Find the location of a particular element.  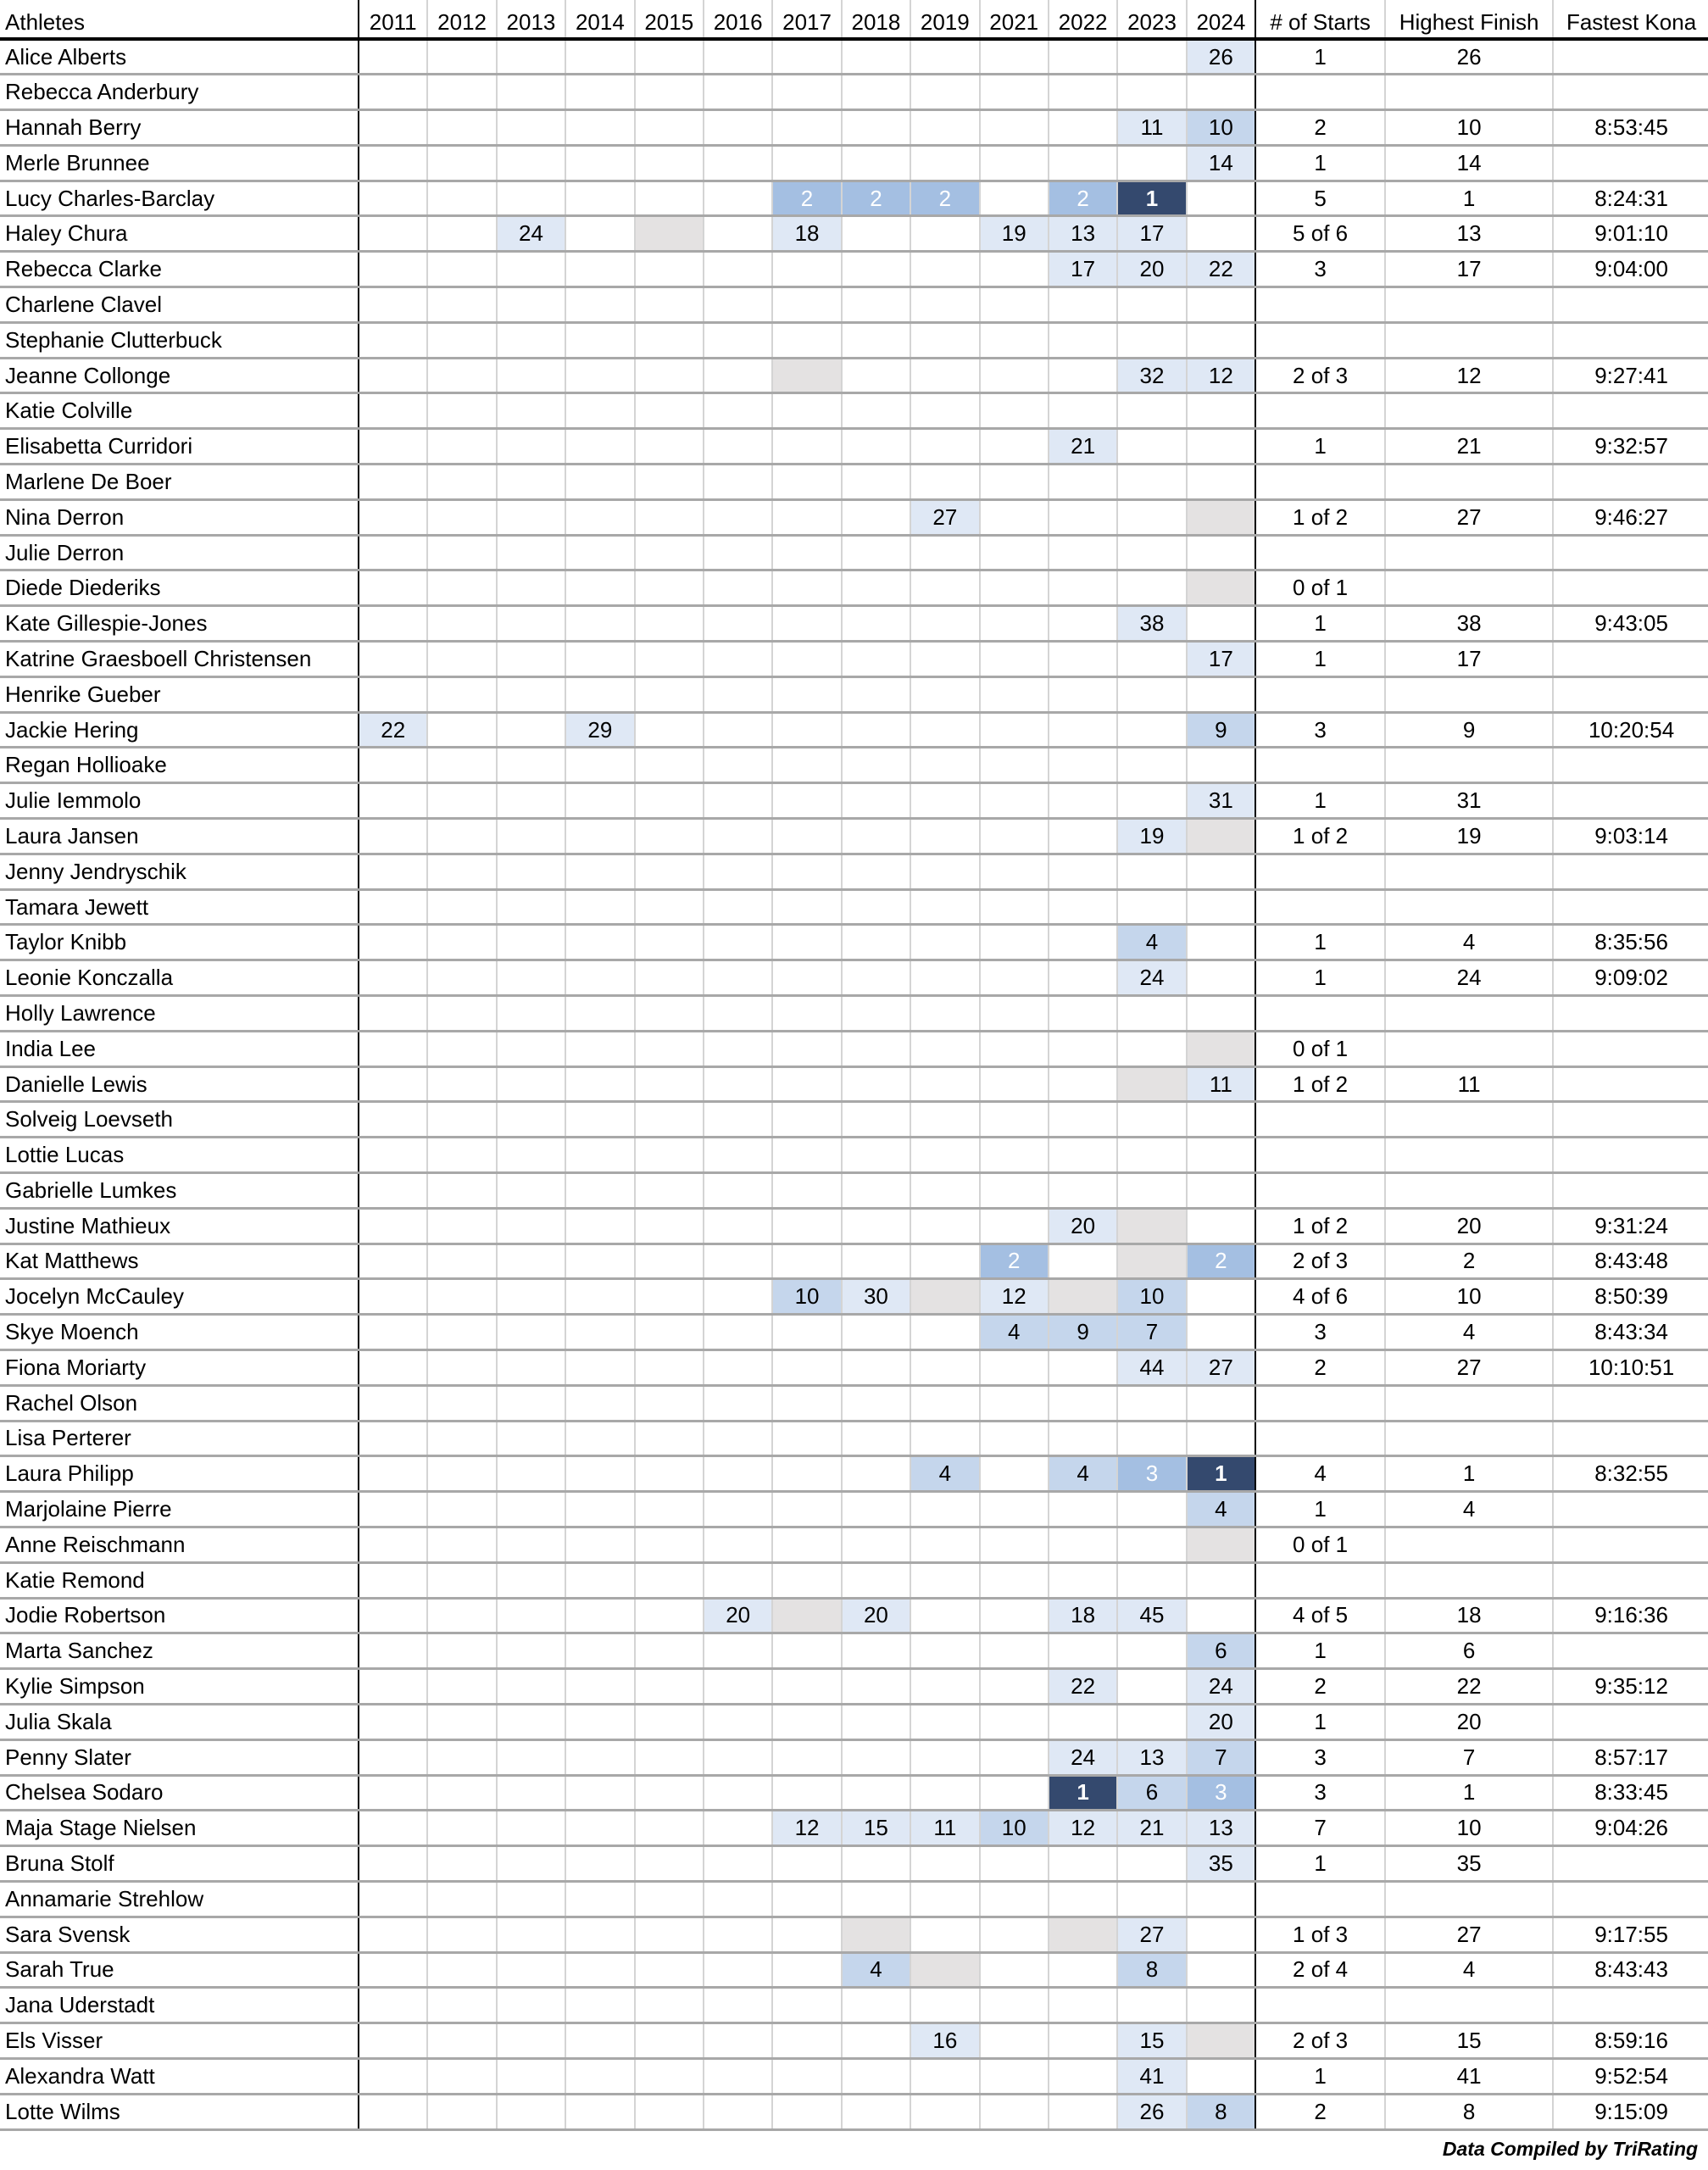

starts-count: 5 of 6 is located at coordinates (1321, 234).